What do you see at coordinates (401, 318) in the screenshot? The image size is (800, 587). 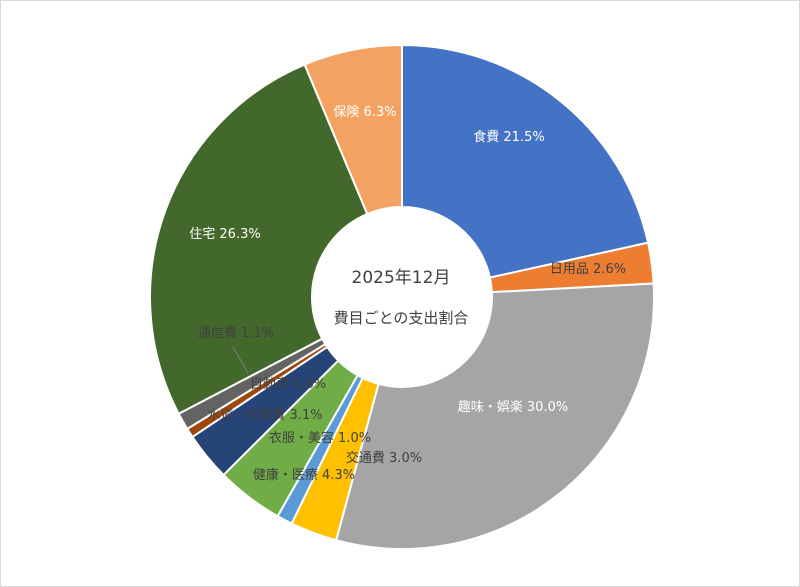 I see `chart-subtitle: 費目ごとの支出割合` at bounding box center [401, 318].